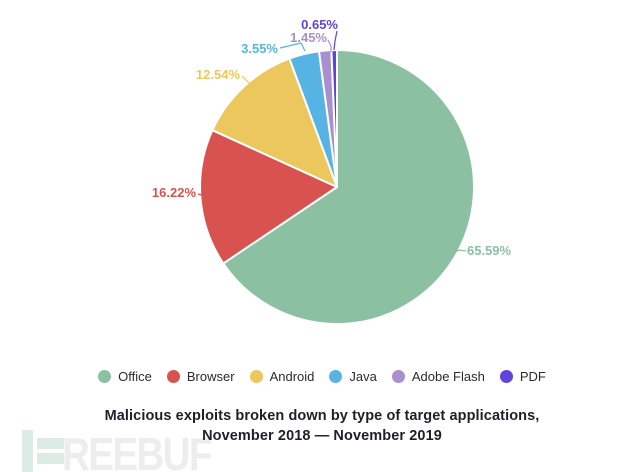 The height and width of the screenshot is (472, 644). What do you see at coordinates (259, 48) in the screenshot?
I see `pie-label-java: 3.55%` at bounding box center [259, 48].